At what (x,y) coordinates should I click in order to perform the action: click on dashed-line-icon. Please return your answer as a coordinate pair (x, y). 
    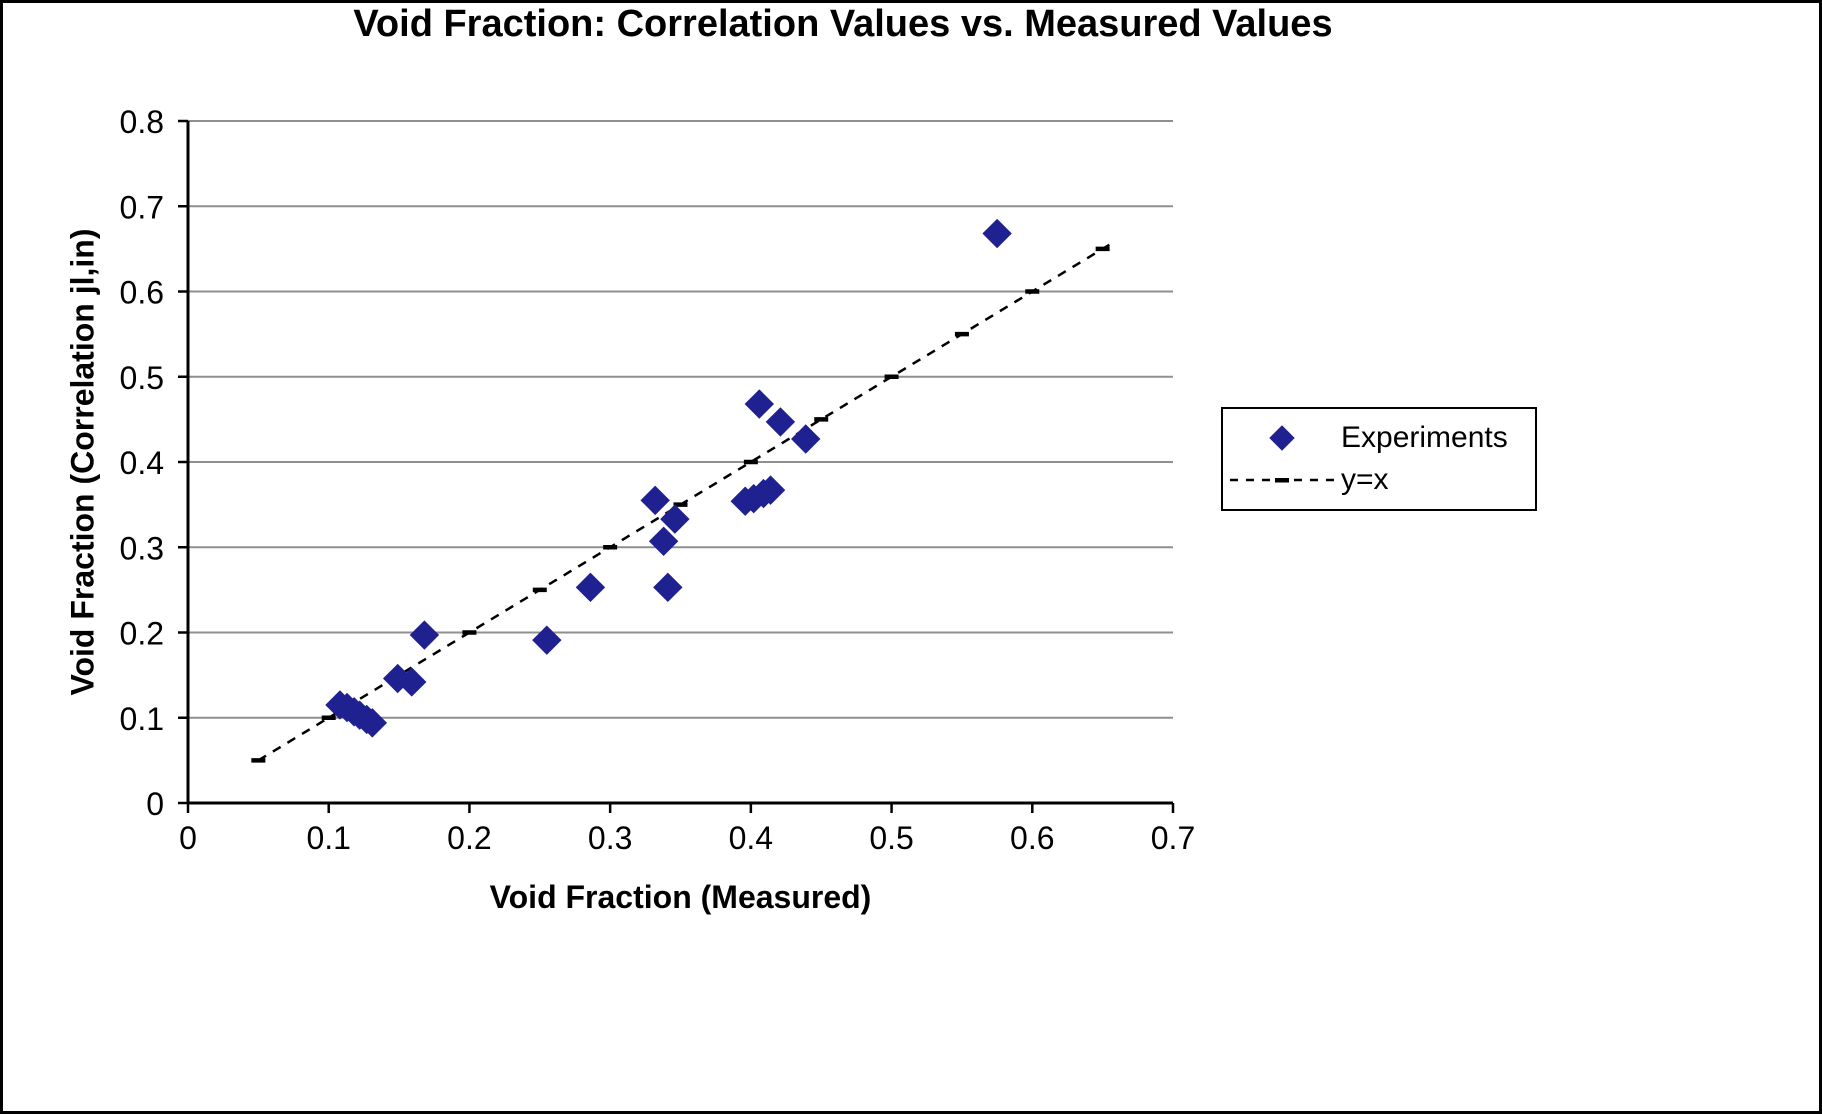
    Looking at the image, I should click on (1282, 480).